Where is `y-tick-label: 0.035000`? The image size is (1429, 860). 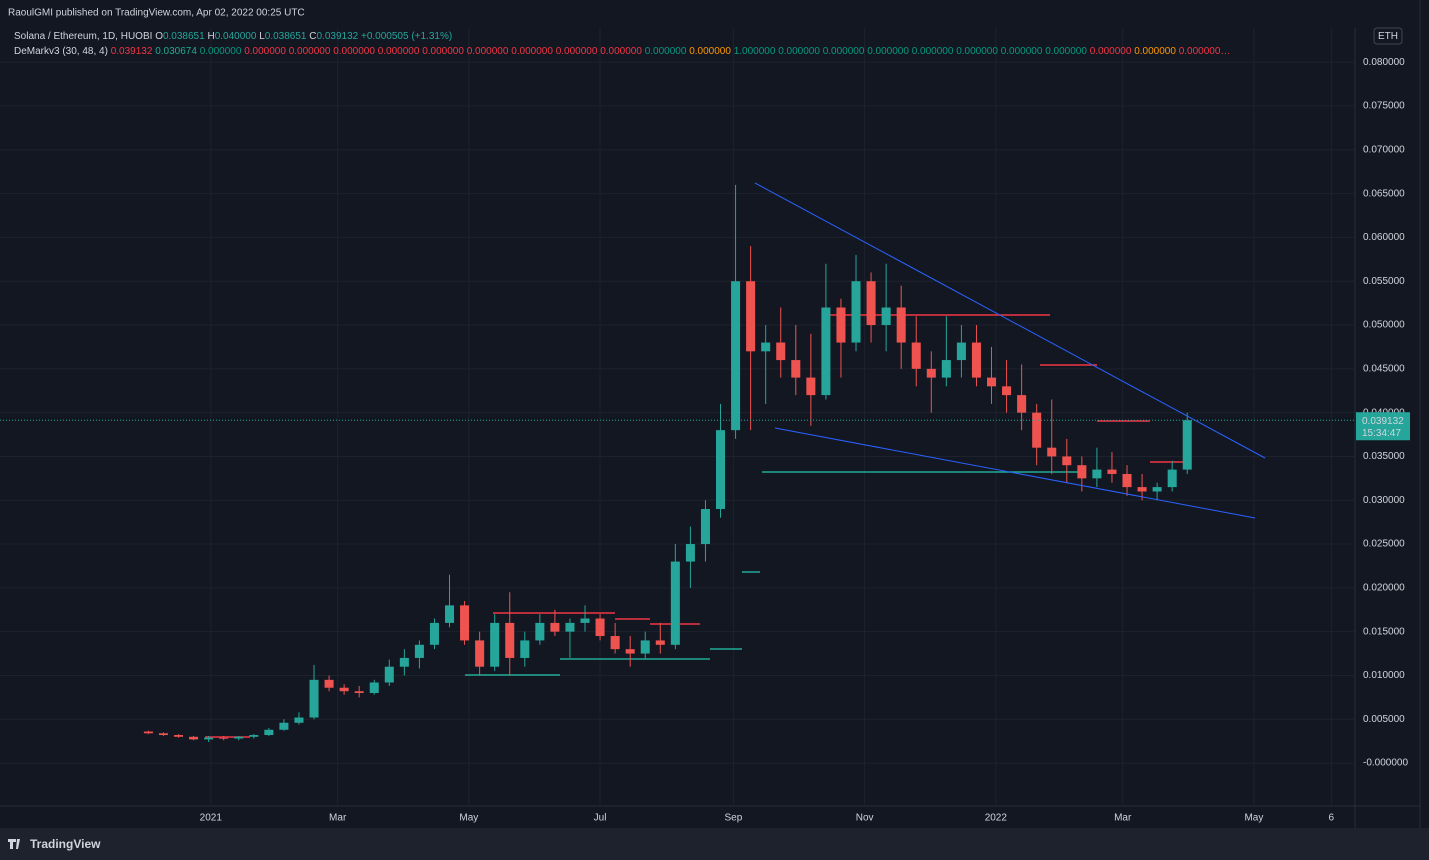 y-tick-label: 0.035000 is located at coordinates (1384, 456).